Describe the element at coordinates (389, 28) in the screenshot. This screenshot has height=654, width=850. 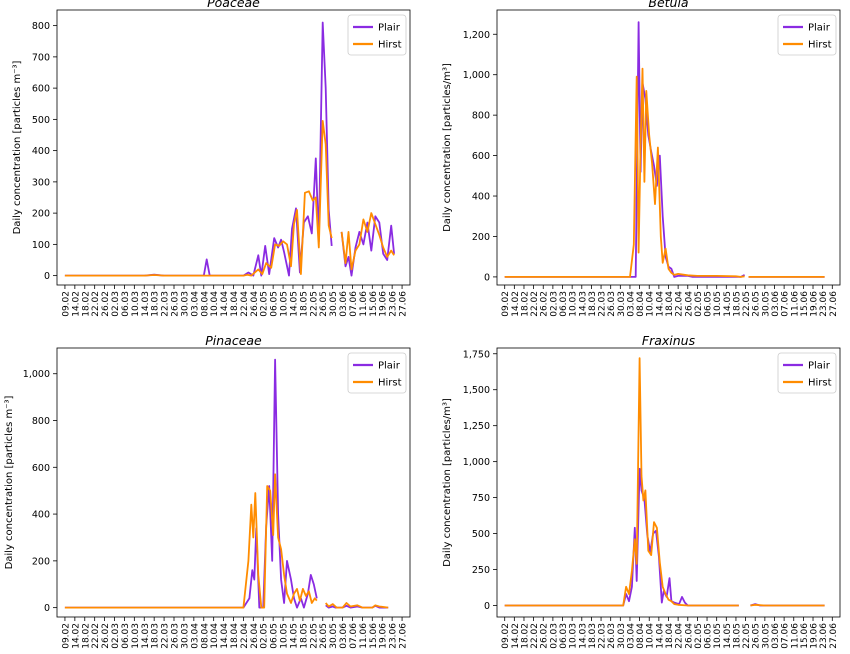
I see `legend-label-plair: Plair` at that location.